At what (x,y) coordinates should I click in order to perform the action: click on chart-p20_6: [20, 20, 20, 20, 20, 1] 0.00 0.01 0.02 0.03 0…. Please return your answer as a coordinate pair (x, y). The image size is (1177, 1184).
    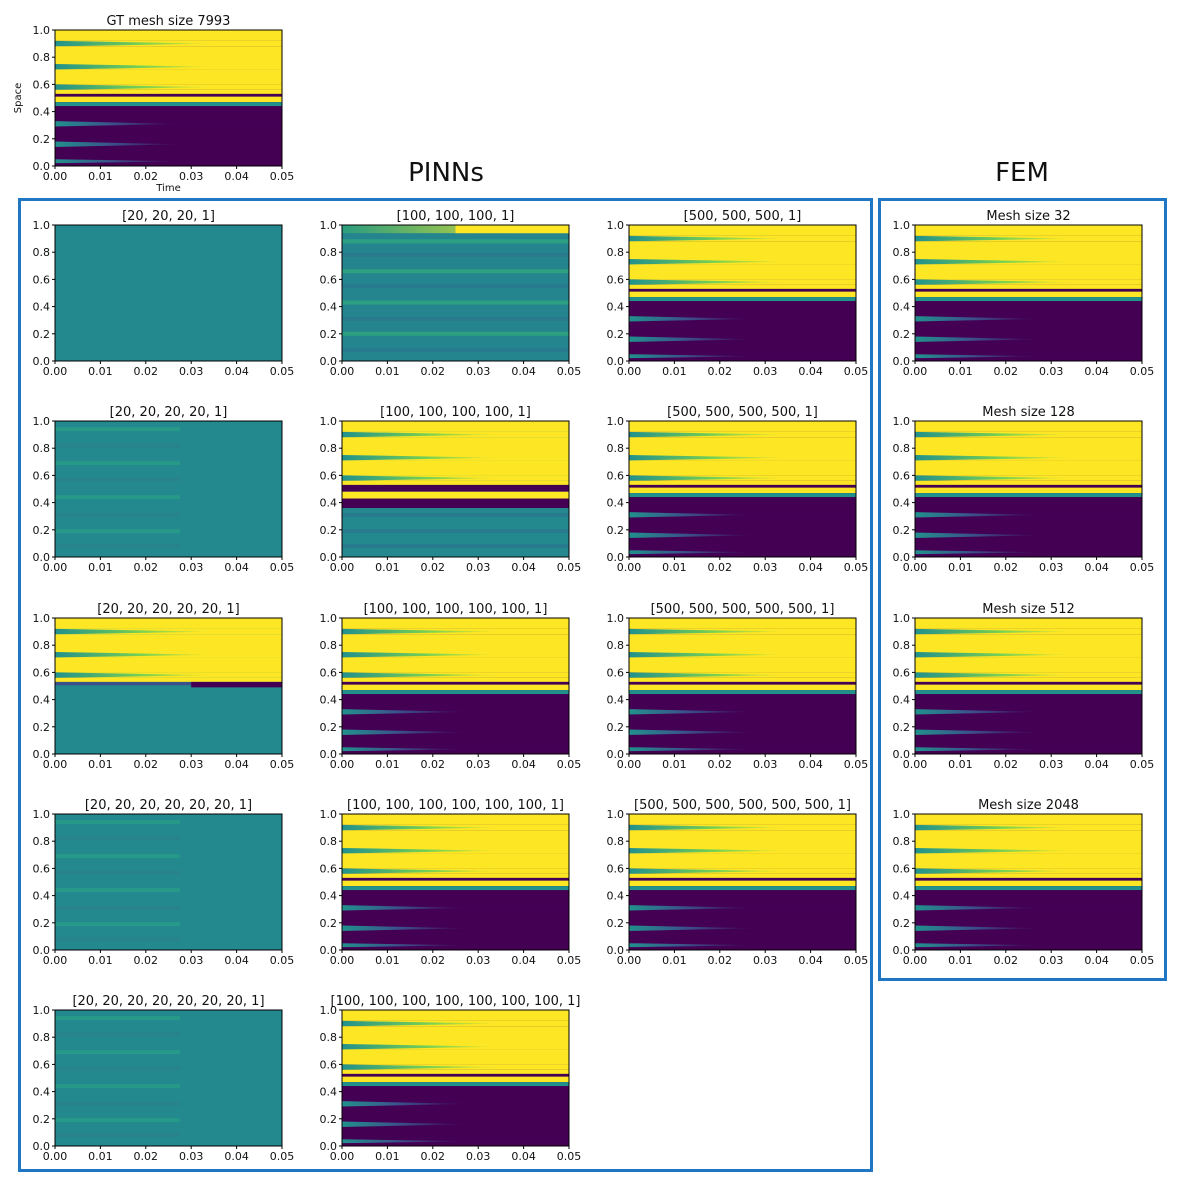
    Looking at the image, I should click on (164, 686).